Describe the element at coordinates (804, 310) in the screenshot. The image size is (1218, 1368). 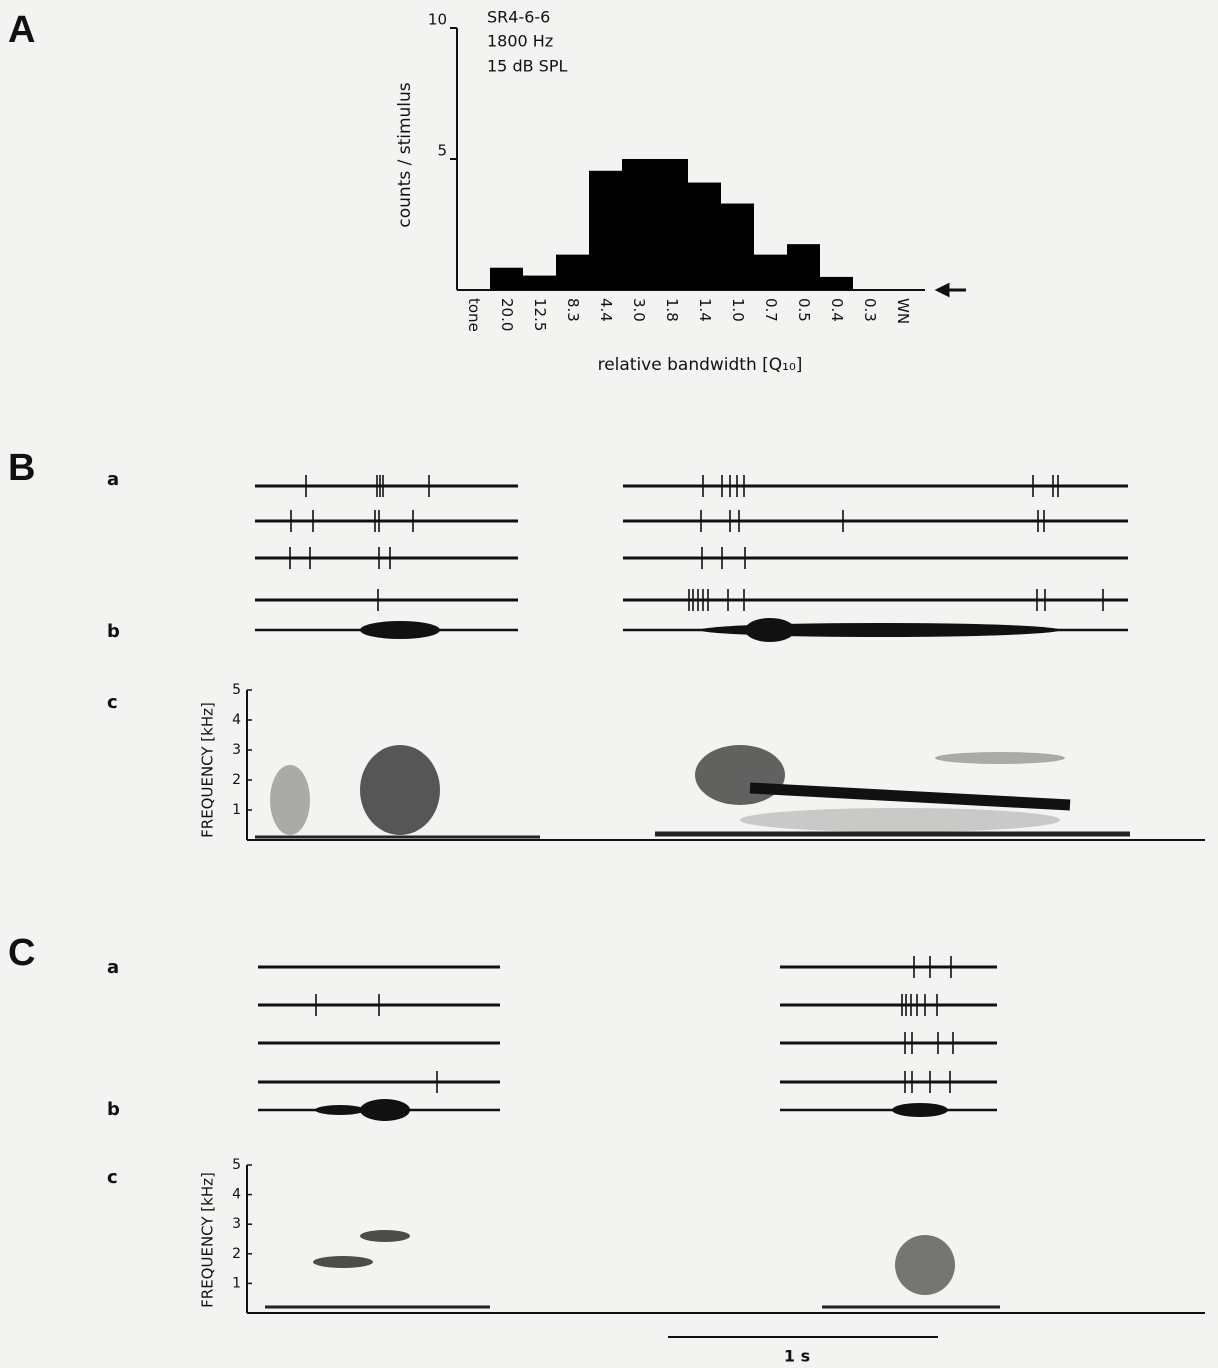
I see `x-tick-label: 0.5` at that location.